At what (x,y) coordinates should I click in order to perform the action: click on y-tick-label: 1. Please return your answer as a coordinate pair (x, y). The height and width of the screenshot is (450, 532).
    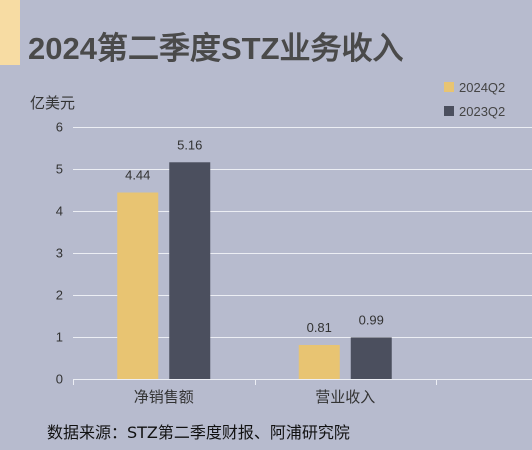
    Looking at the image, I should click on (59, 337).